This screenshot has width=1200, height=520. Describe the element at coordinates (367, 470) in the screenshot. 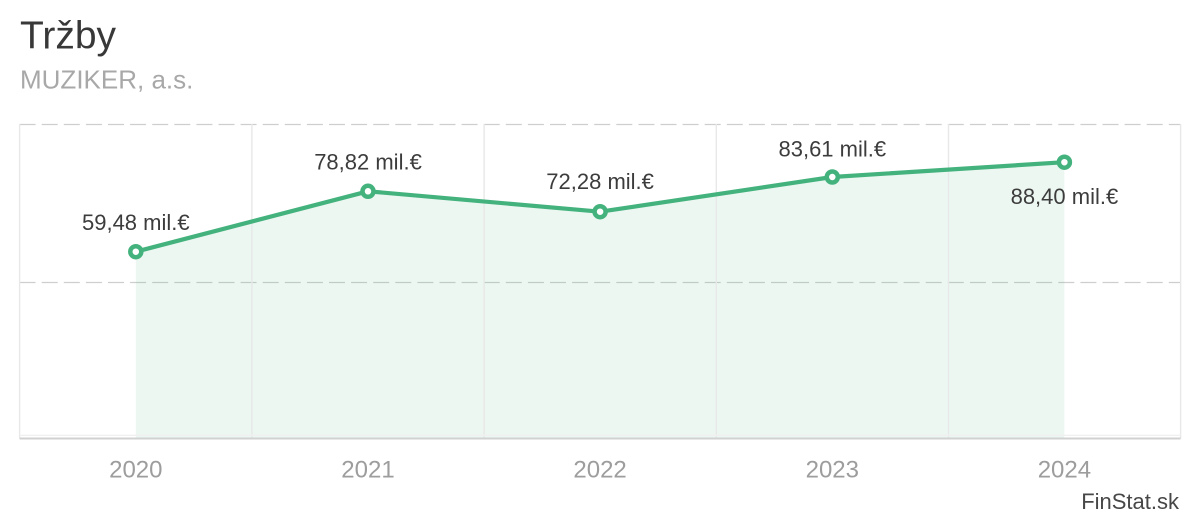

I see `svg-text: 2021` at that location.